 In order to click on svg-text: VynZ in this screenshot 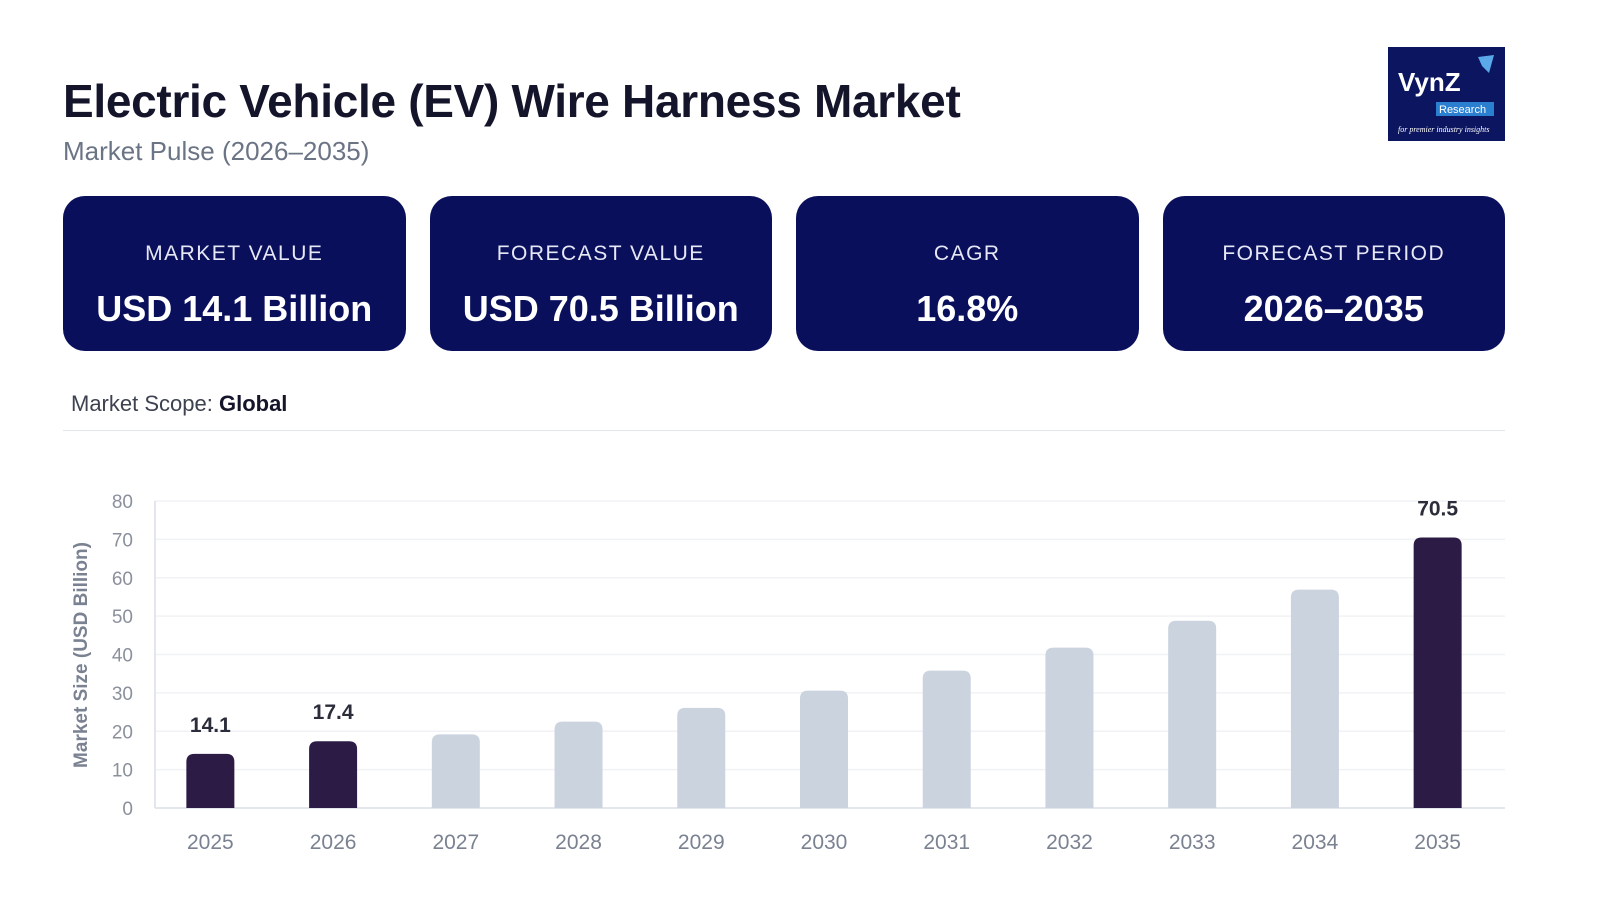, I will do `click(1429, 82)`.